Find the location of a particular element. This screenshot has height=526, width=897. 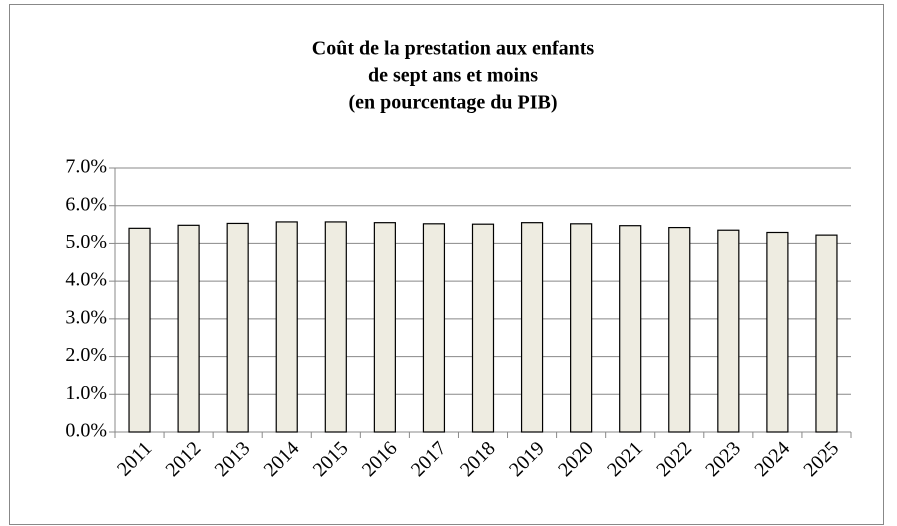

chart-title: Coût de la prestation aux enfants is located at coordinates (453, 49).